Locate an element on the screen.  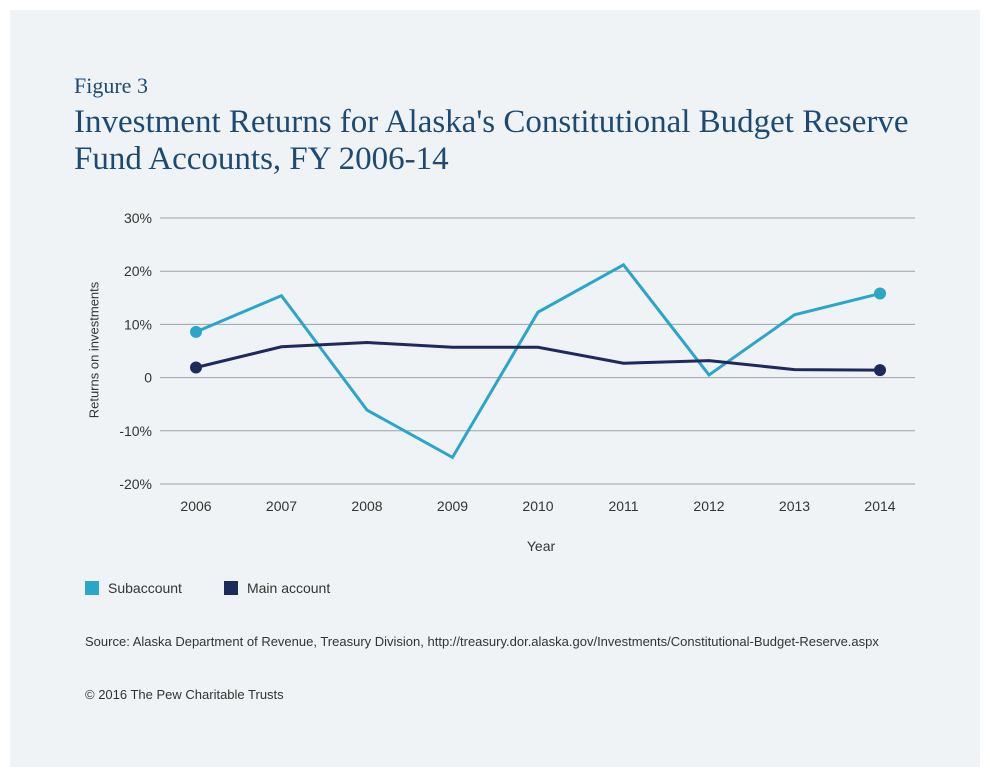
series-line-main-account is located at coordinates (538, 356).